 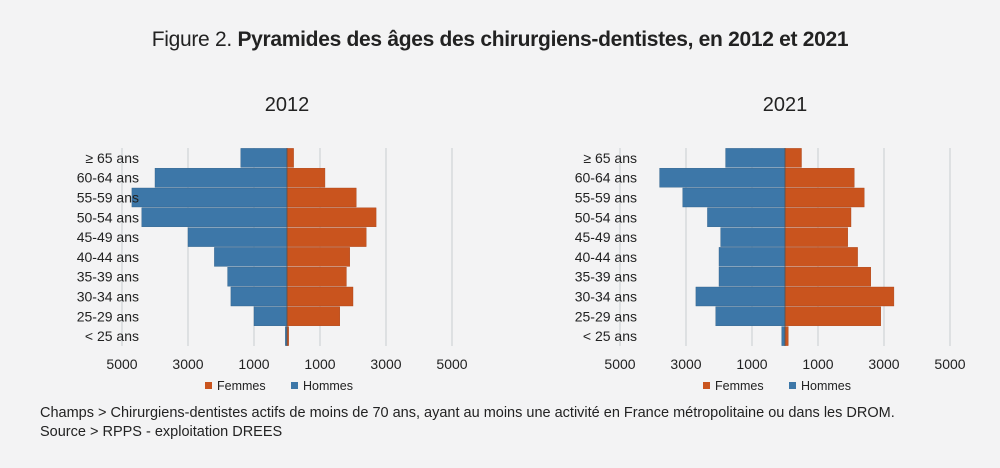 What do you see at coordinates (191, 39) in the screenshot?
I see `figure-label: Figure 2.` at bounding box center [191, 39].